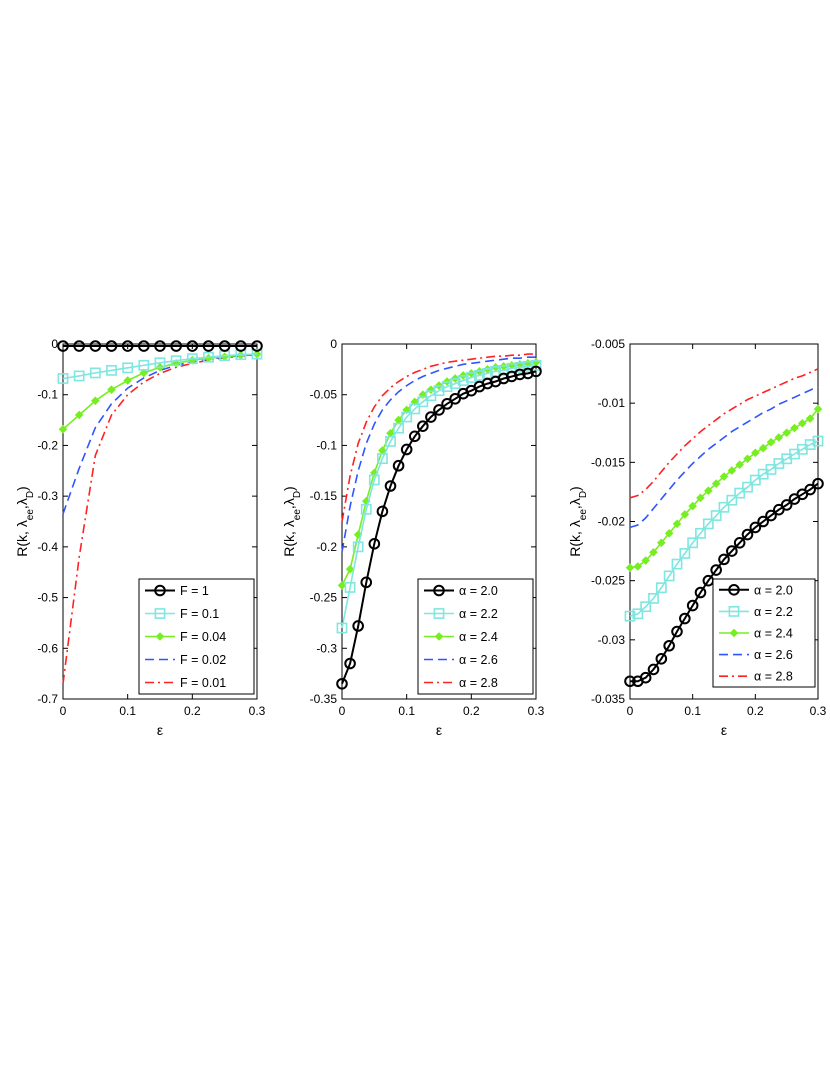 Image resolution: width=830 pixels, height=1075 pixels. What do you see at coordinates (47, 648) in the screenshot?
I see `y-tick-label: -0.6` at bounding box center [47, 648].